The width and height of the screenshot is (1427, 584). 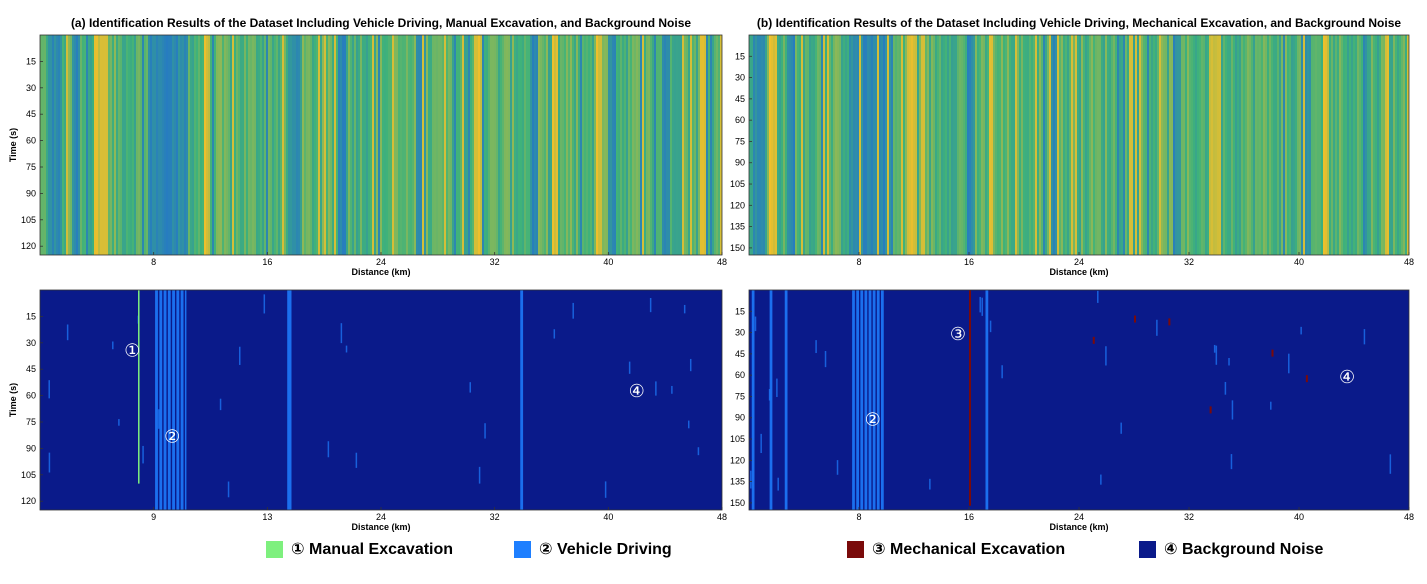 What do you see at coordinates (28, 246) in the screenshot?
I see `y-tick-label: 120` at bounding box center [28, 246].